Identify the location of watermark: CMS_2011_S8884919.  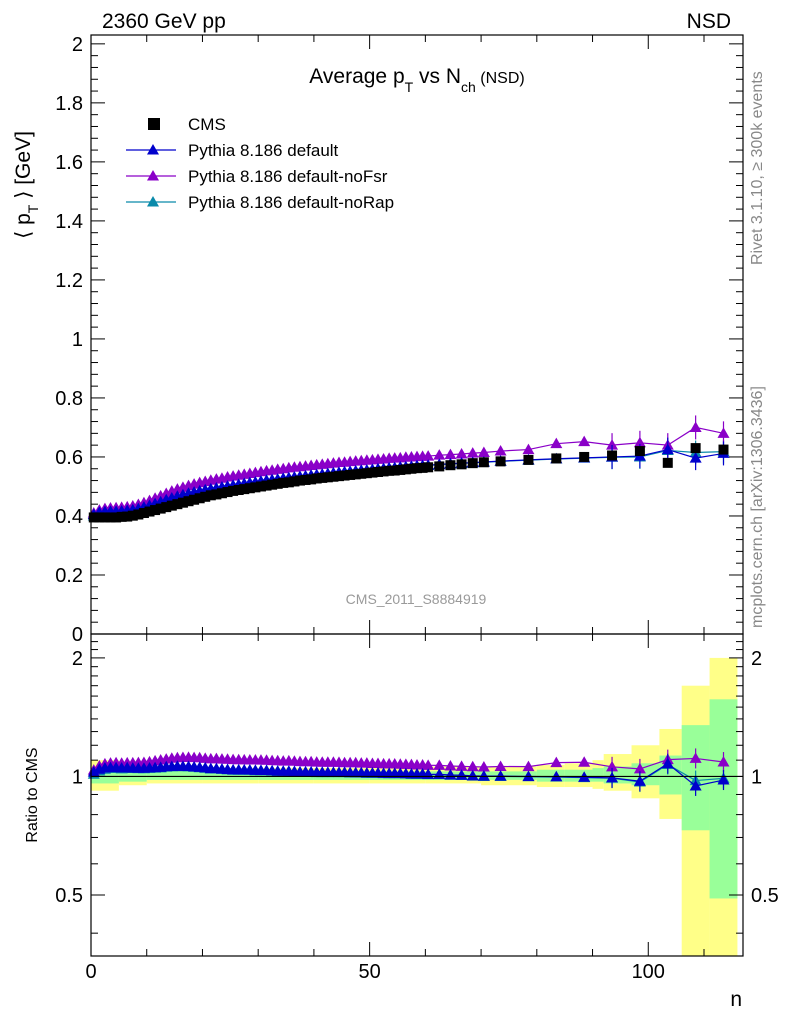
(416, 599).